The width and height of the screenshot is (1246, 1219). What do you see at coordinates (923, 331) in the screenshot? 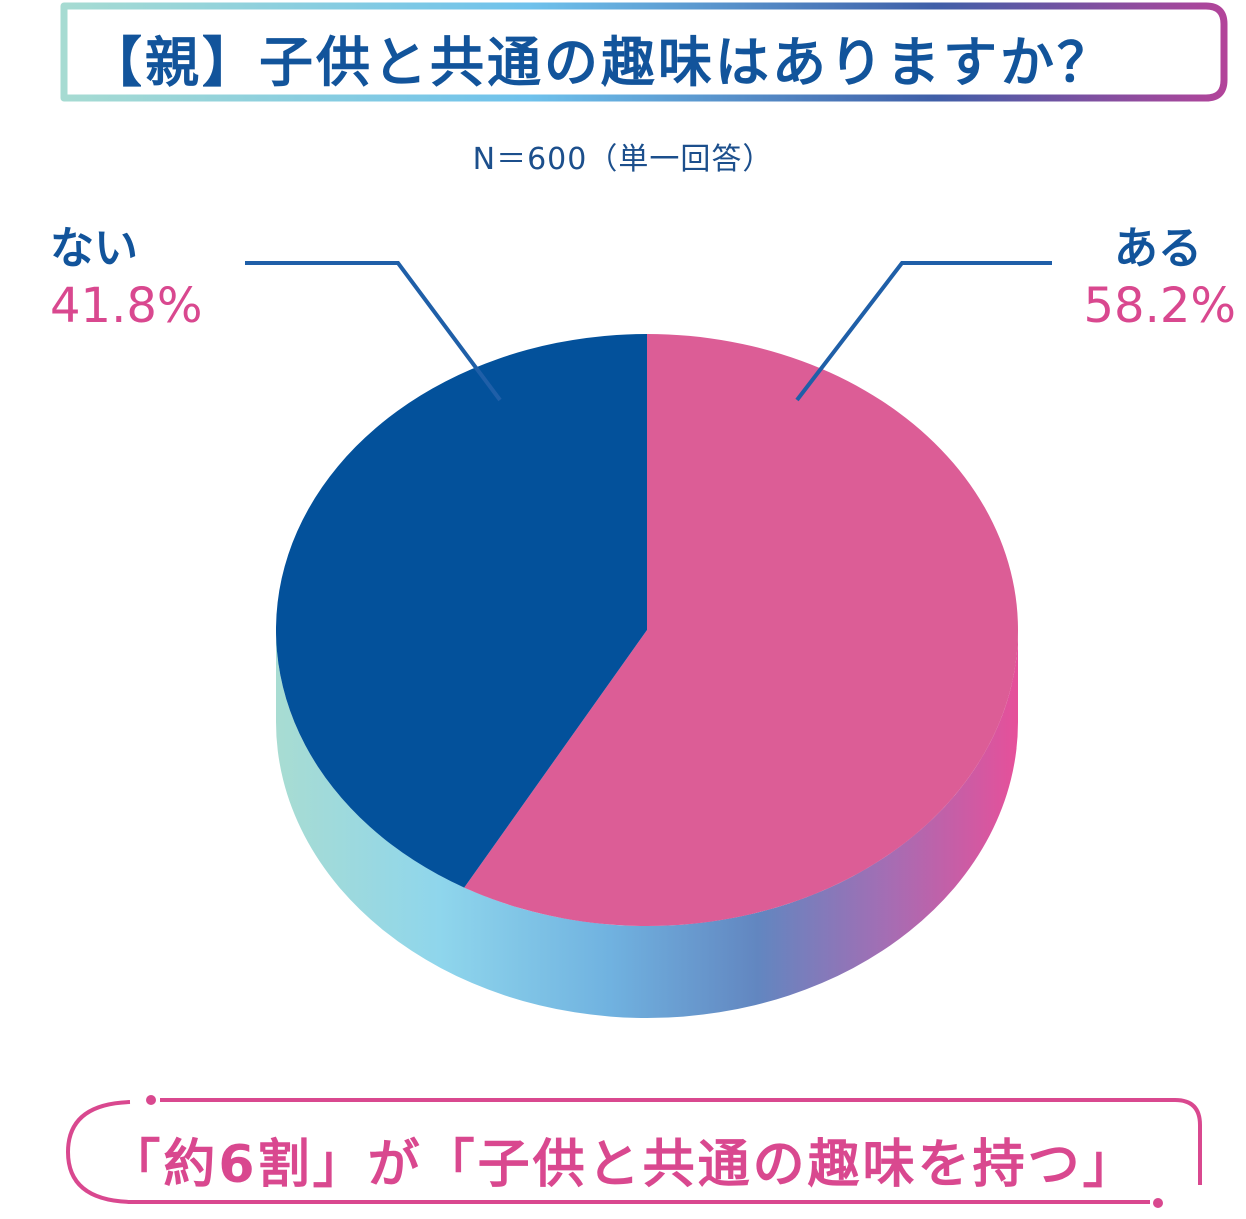
I see `leader-line-aru` at bounding box center [923, 331].